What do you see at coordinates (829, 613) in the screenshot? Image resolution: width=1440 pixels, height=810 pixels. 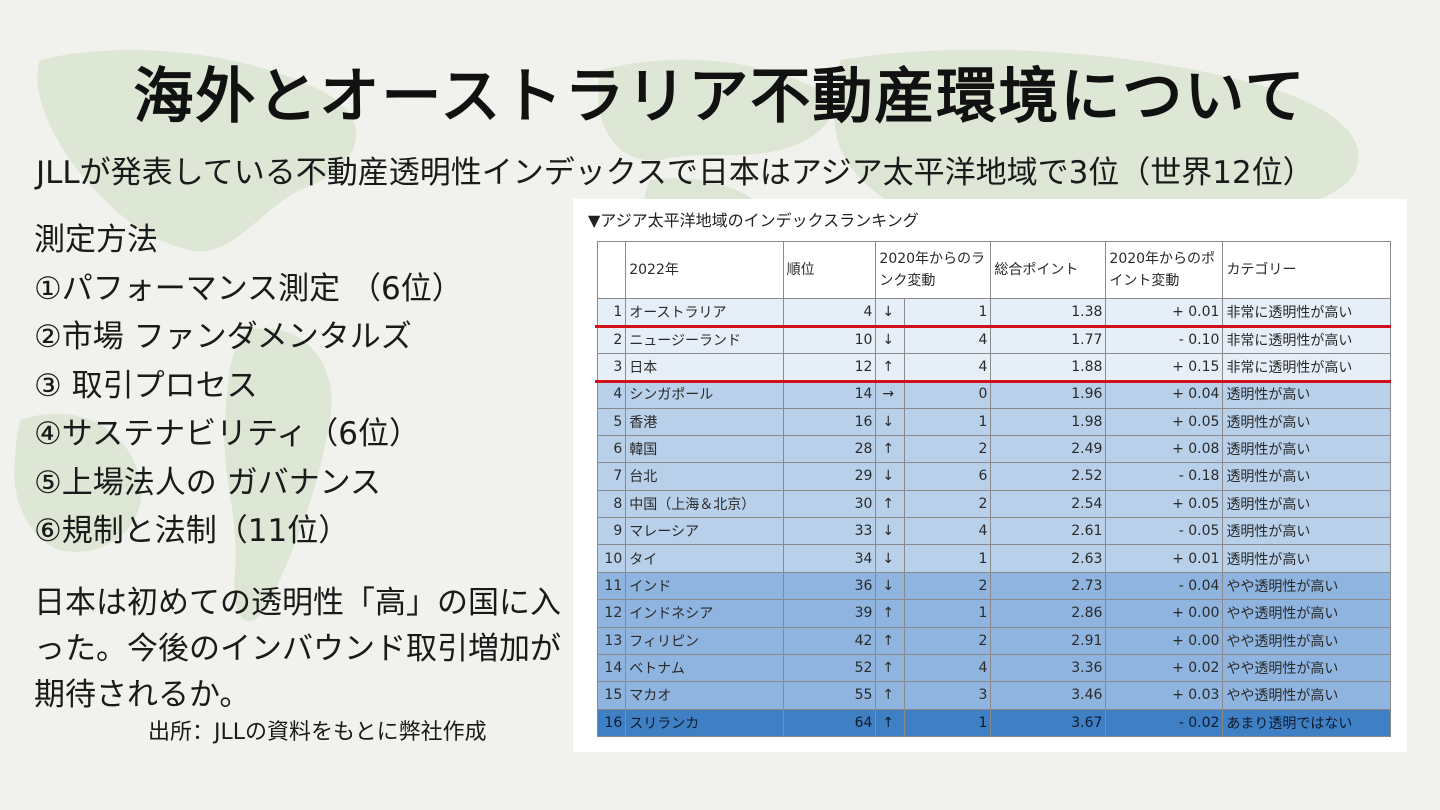 I see `rank-cell: 39` at bounding box center [829, 613].